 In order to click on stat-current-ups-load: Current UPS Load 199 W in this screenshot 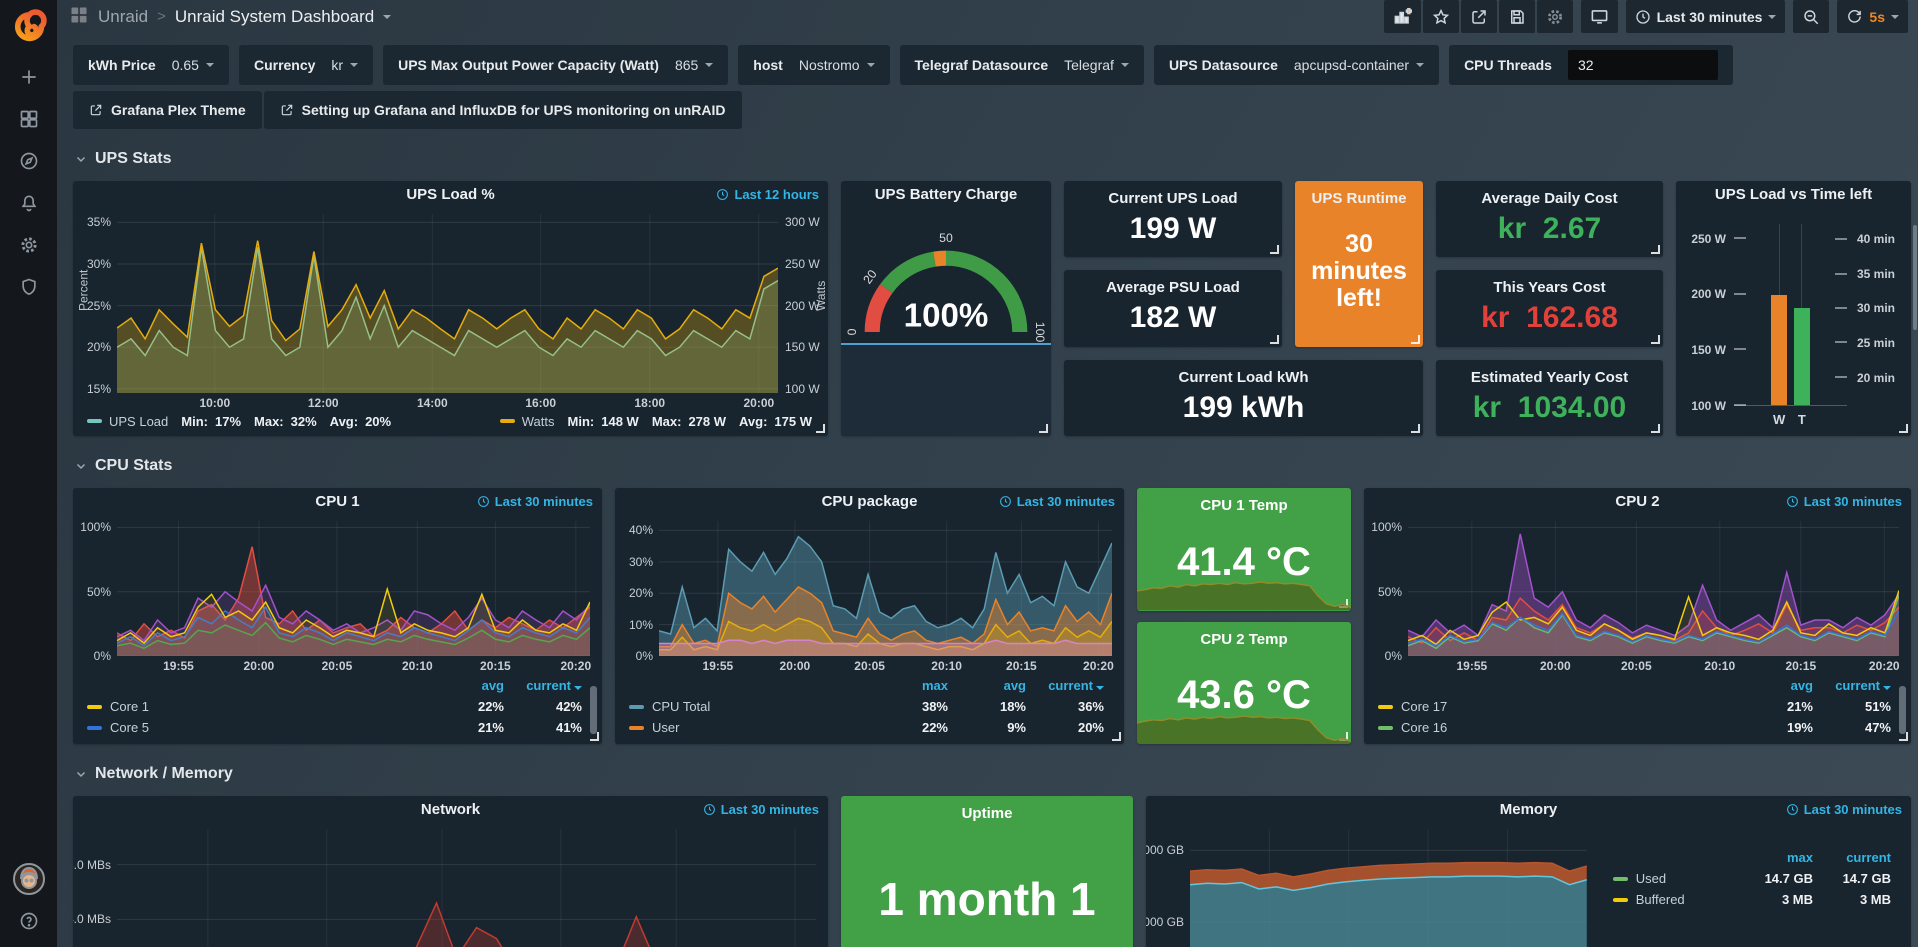, I will do `click(1173, 219)`.